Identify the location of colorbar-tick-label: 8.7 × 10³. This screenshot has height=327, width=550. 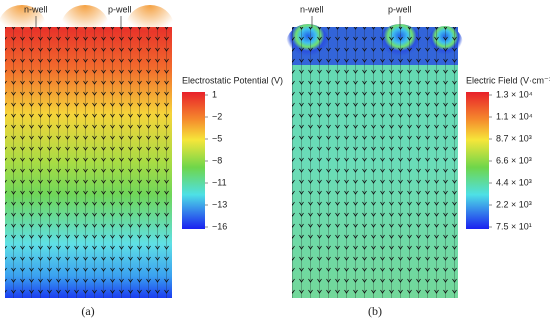
(514, 138).